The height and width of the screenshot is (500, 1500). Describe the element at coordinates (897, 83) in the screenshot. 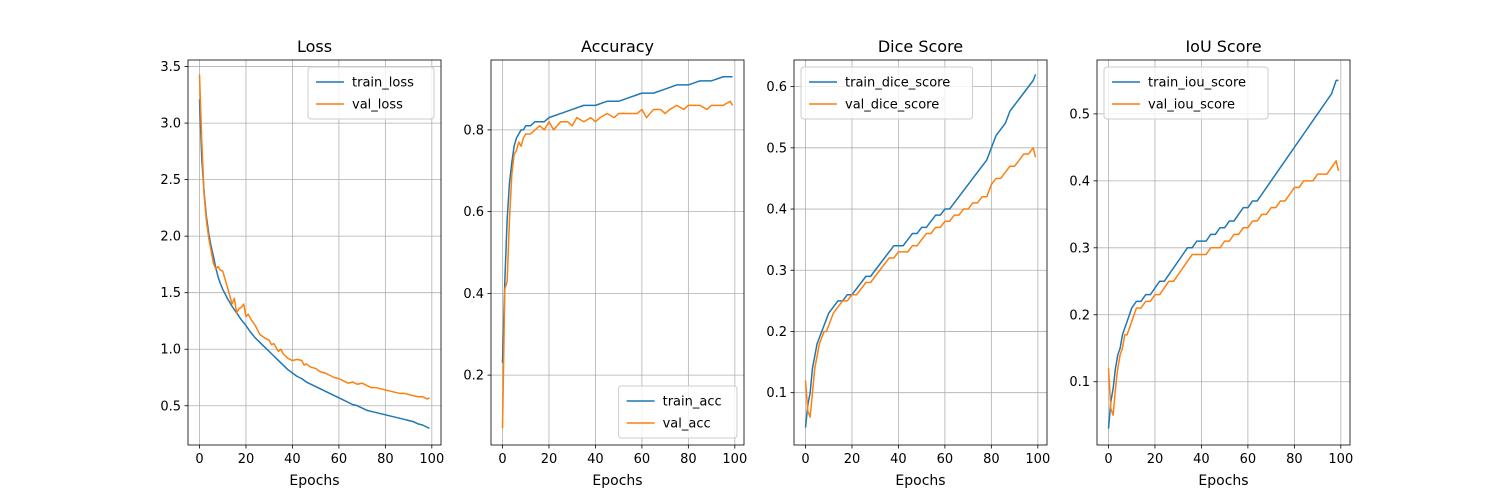

I see `legend-label-train-dice-score: train_dice_score` at that location.